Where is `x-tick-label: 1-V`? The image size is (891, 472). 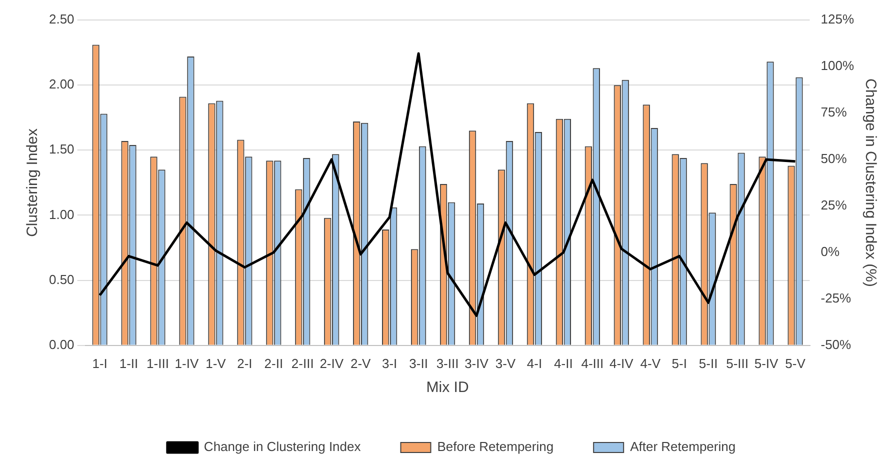
x-tick-label: 1-V is located at coordinates (216, 363).